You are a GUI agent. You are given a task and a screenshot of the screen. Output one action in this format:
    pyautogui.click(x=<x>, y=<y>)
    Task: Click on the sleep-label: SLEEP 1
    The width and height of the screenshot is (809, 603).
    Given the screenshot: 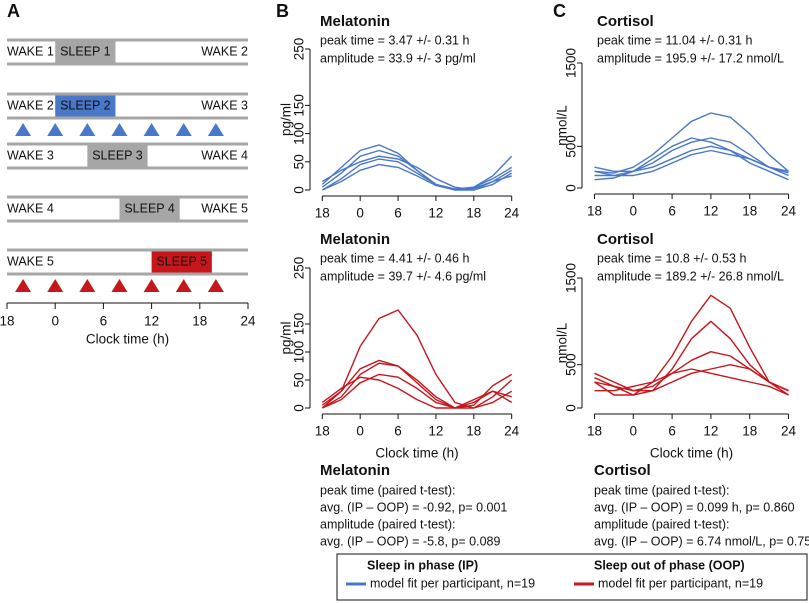 What is the action you would take?
    pyautogui.click(x=85, y=51)
    